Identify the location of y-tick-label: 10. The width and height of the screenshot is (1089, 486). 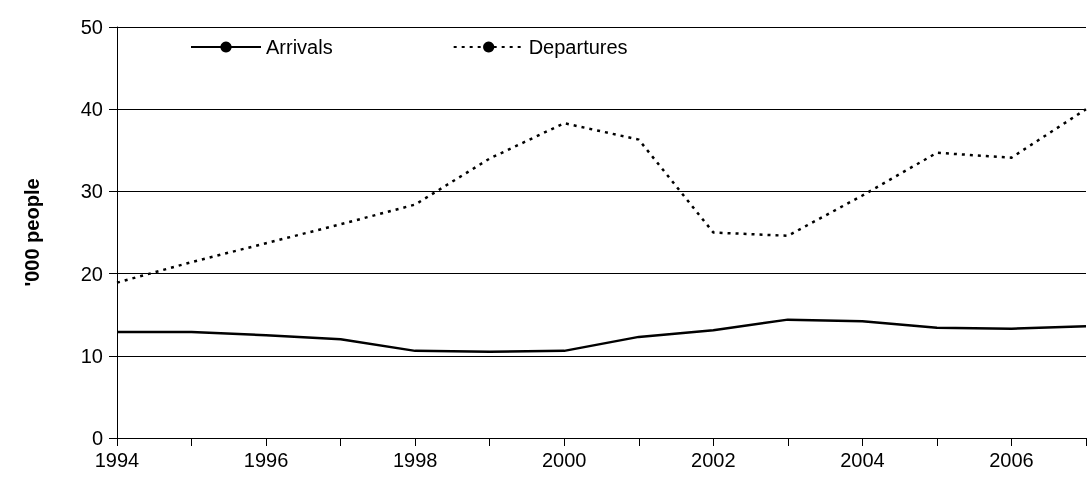
(91, 355).